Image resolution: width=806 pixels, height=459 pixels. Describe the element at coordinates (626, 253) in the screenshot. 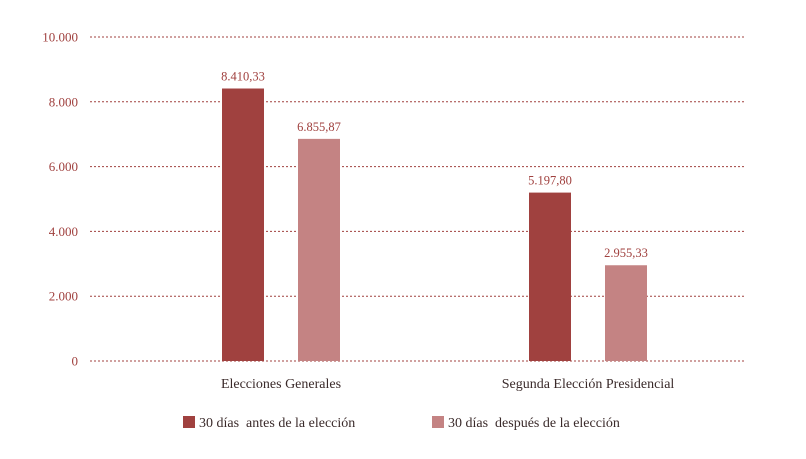

I see `bar-value-label: 2.955,33` at that location.